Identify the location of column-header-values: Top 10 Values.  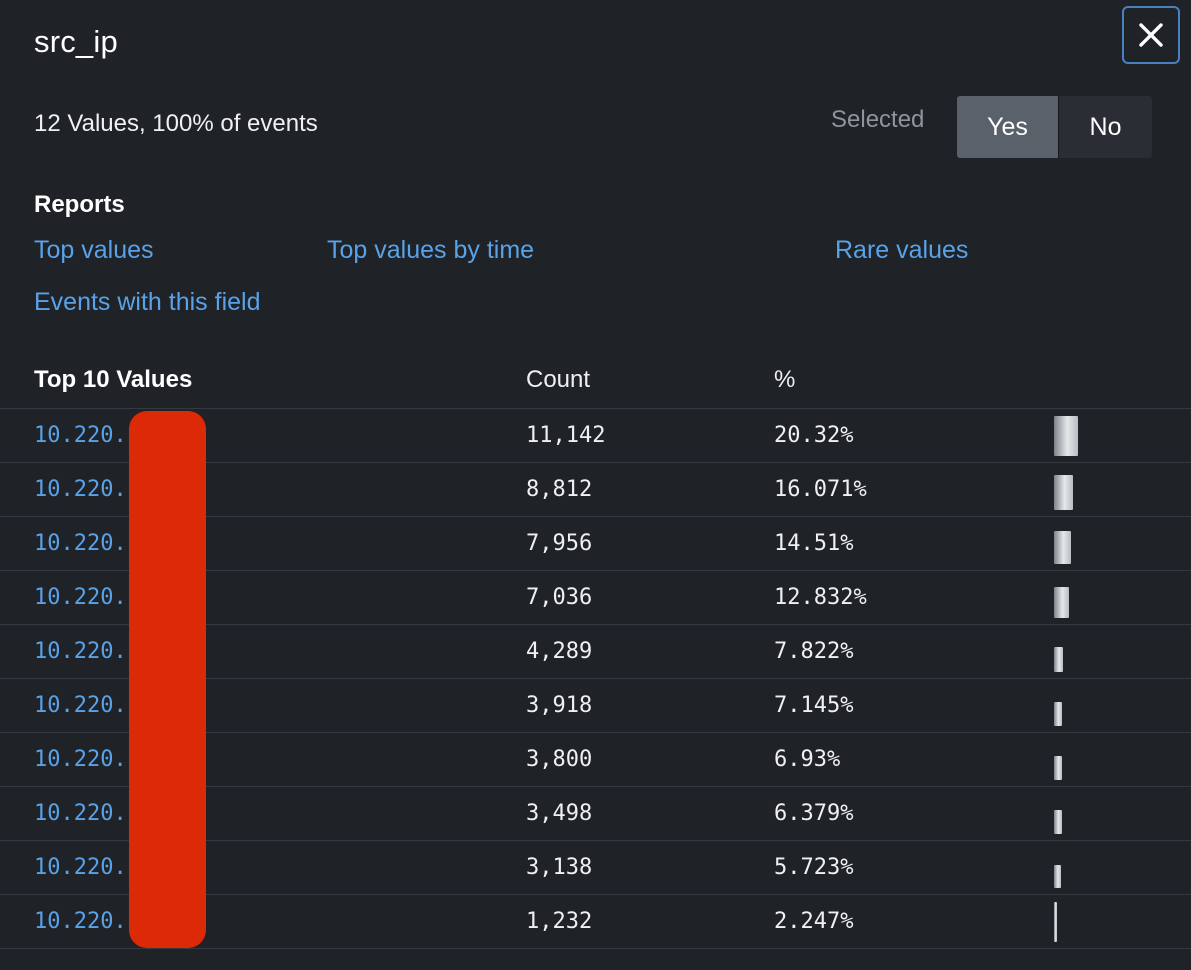
(113, 379).